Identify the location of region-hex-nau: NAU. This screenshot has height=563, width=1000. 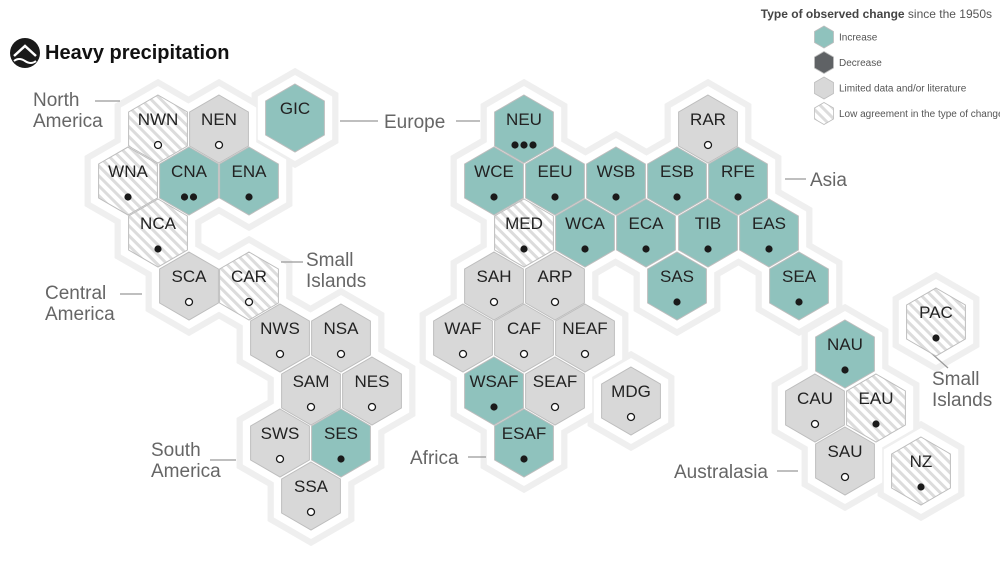
(845, 354).